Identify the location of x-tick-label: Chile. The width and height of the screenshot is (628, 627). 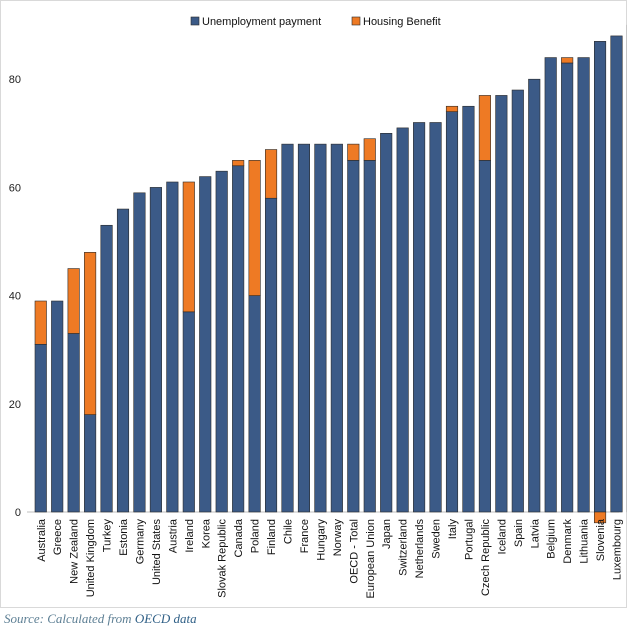
(289, 531).